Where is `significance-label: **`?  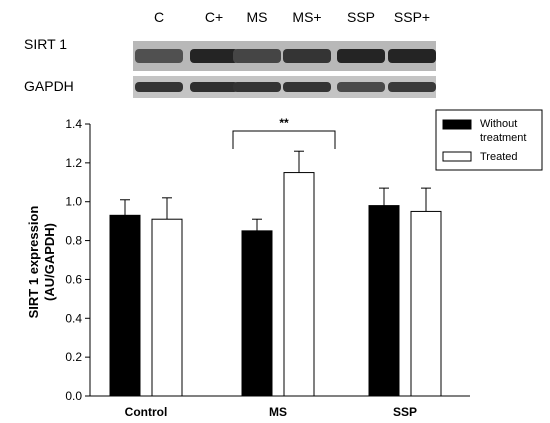 significance-label: ** is located at coordinates (284, 123).